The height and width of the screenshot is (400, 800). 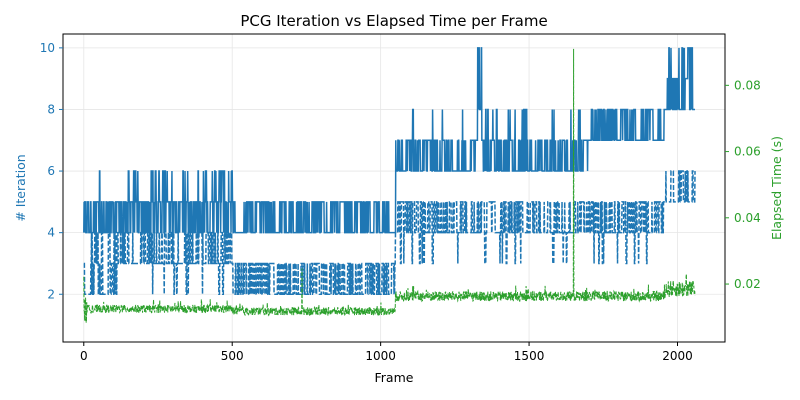 I want to click on y-axis-right-label: Elapsed Time (s), so click(x=776, y=188).